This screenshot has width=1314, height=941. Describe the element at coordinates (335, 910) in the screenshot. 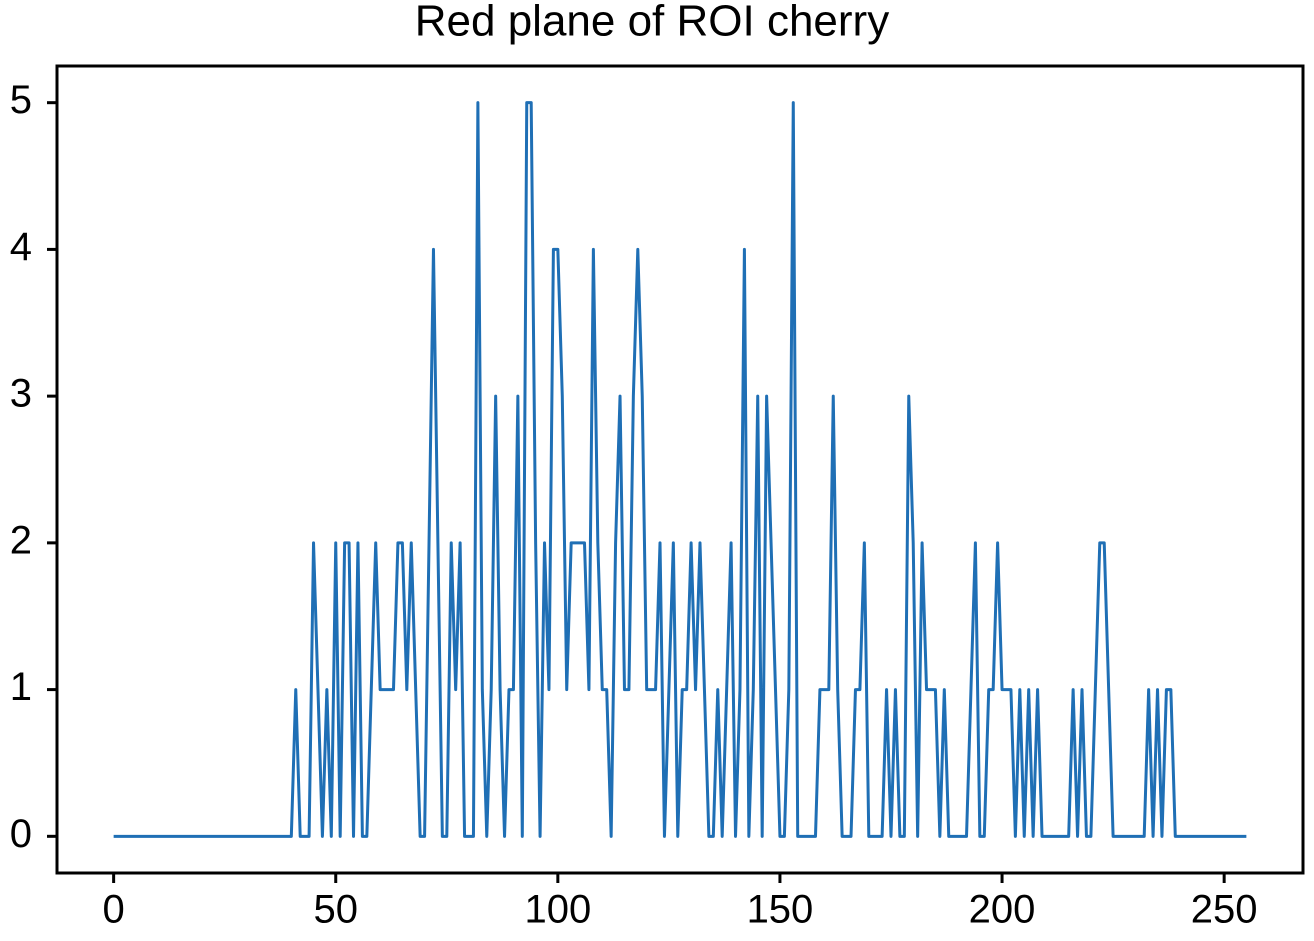

I see `x-tick-label: 50` at that location.